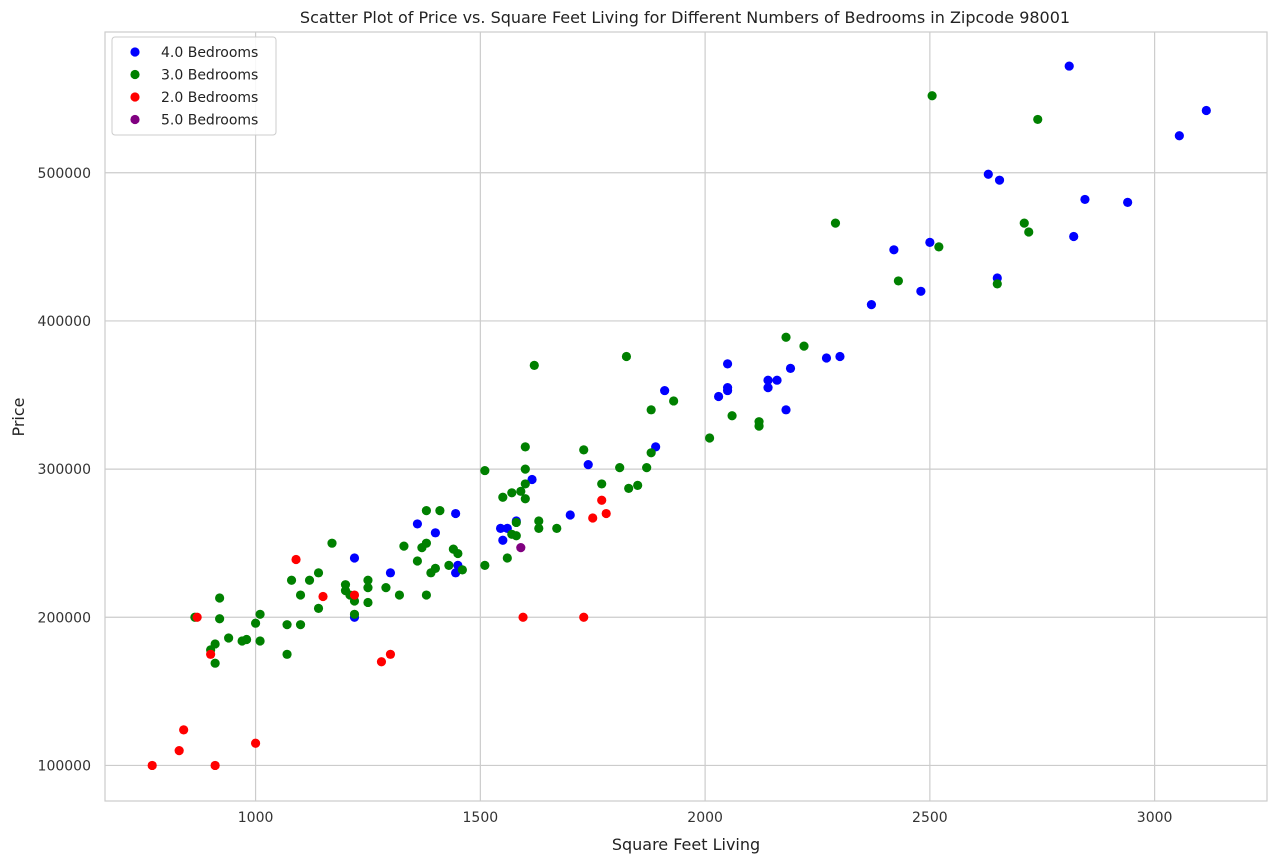 This screenshot has width=1277, height=864. What do you see at coordinates (209, 53) in the screenshot?
I see `legend-label: 4.0 Bedrooms` at bounding box center [209, 53].